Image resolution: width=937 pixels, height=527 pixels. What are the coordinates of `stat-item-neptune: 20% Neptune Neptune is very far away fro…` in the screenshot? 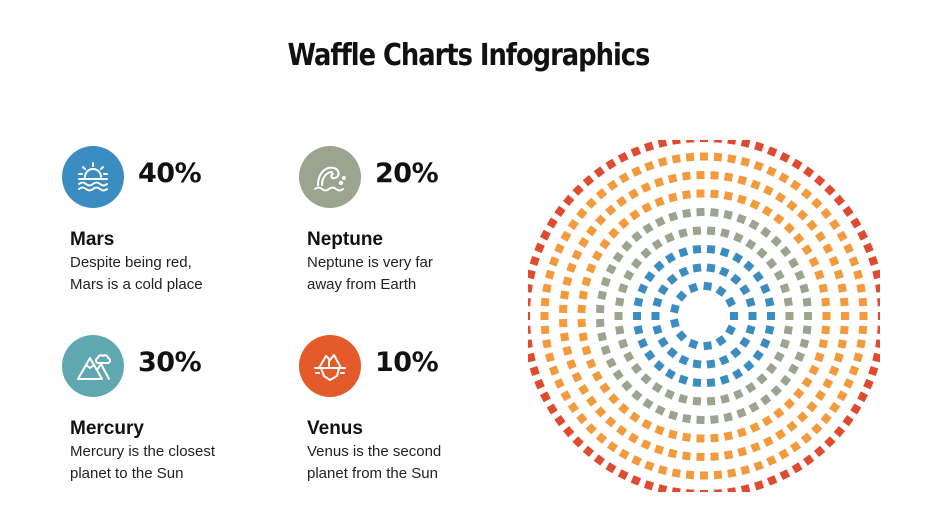 It's located at (414, 221).